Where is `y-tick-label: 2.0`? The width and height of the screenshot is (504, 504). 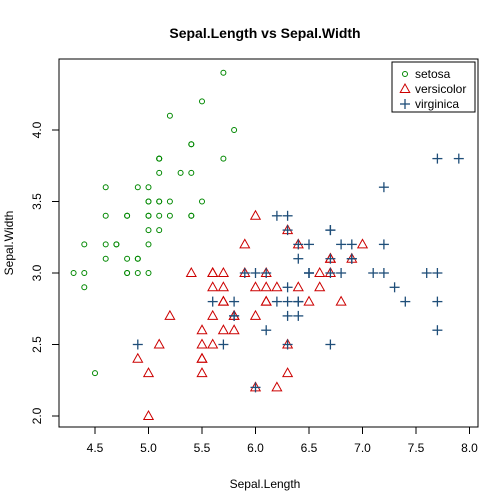
y-tick-label: 2.0 is located at coordinates (37, 415).